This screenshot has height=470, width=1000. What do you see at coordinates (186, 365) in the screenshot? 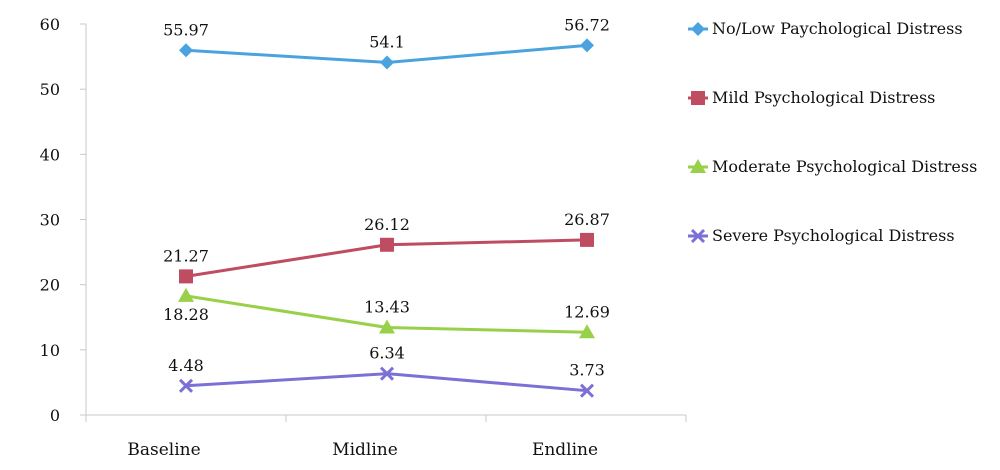
I see `data-label: 4.48` at bounding box center [186, 365].